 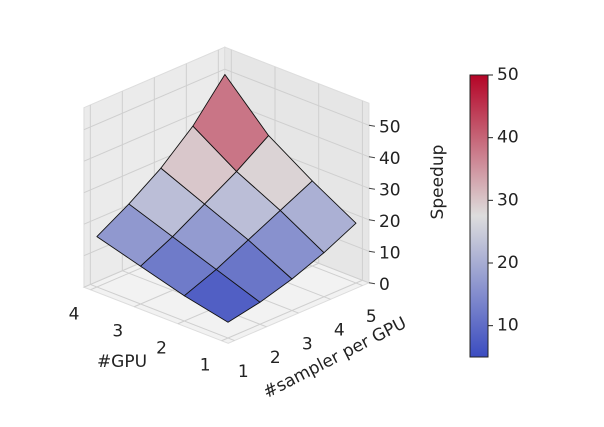 I want to click on colorbar-tick-label: 50, so click(x=508, y=75).